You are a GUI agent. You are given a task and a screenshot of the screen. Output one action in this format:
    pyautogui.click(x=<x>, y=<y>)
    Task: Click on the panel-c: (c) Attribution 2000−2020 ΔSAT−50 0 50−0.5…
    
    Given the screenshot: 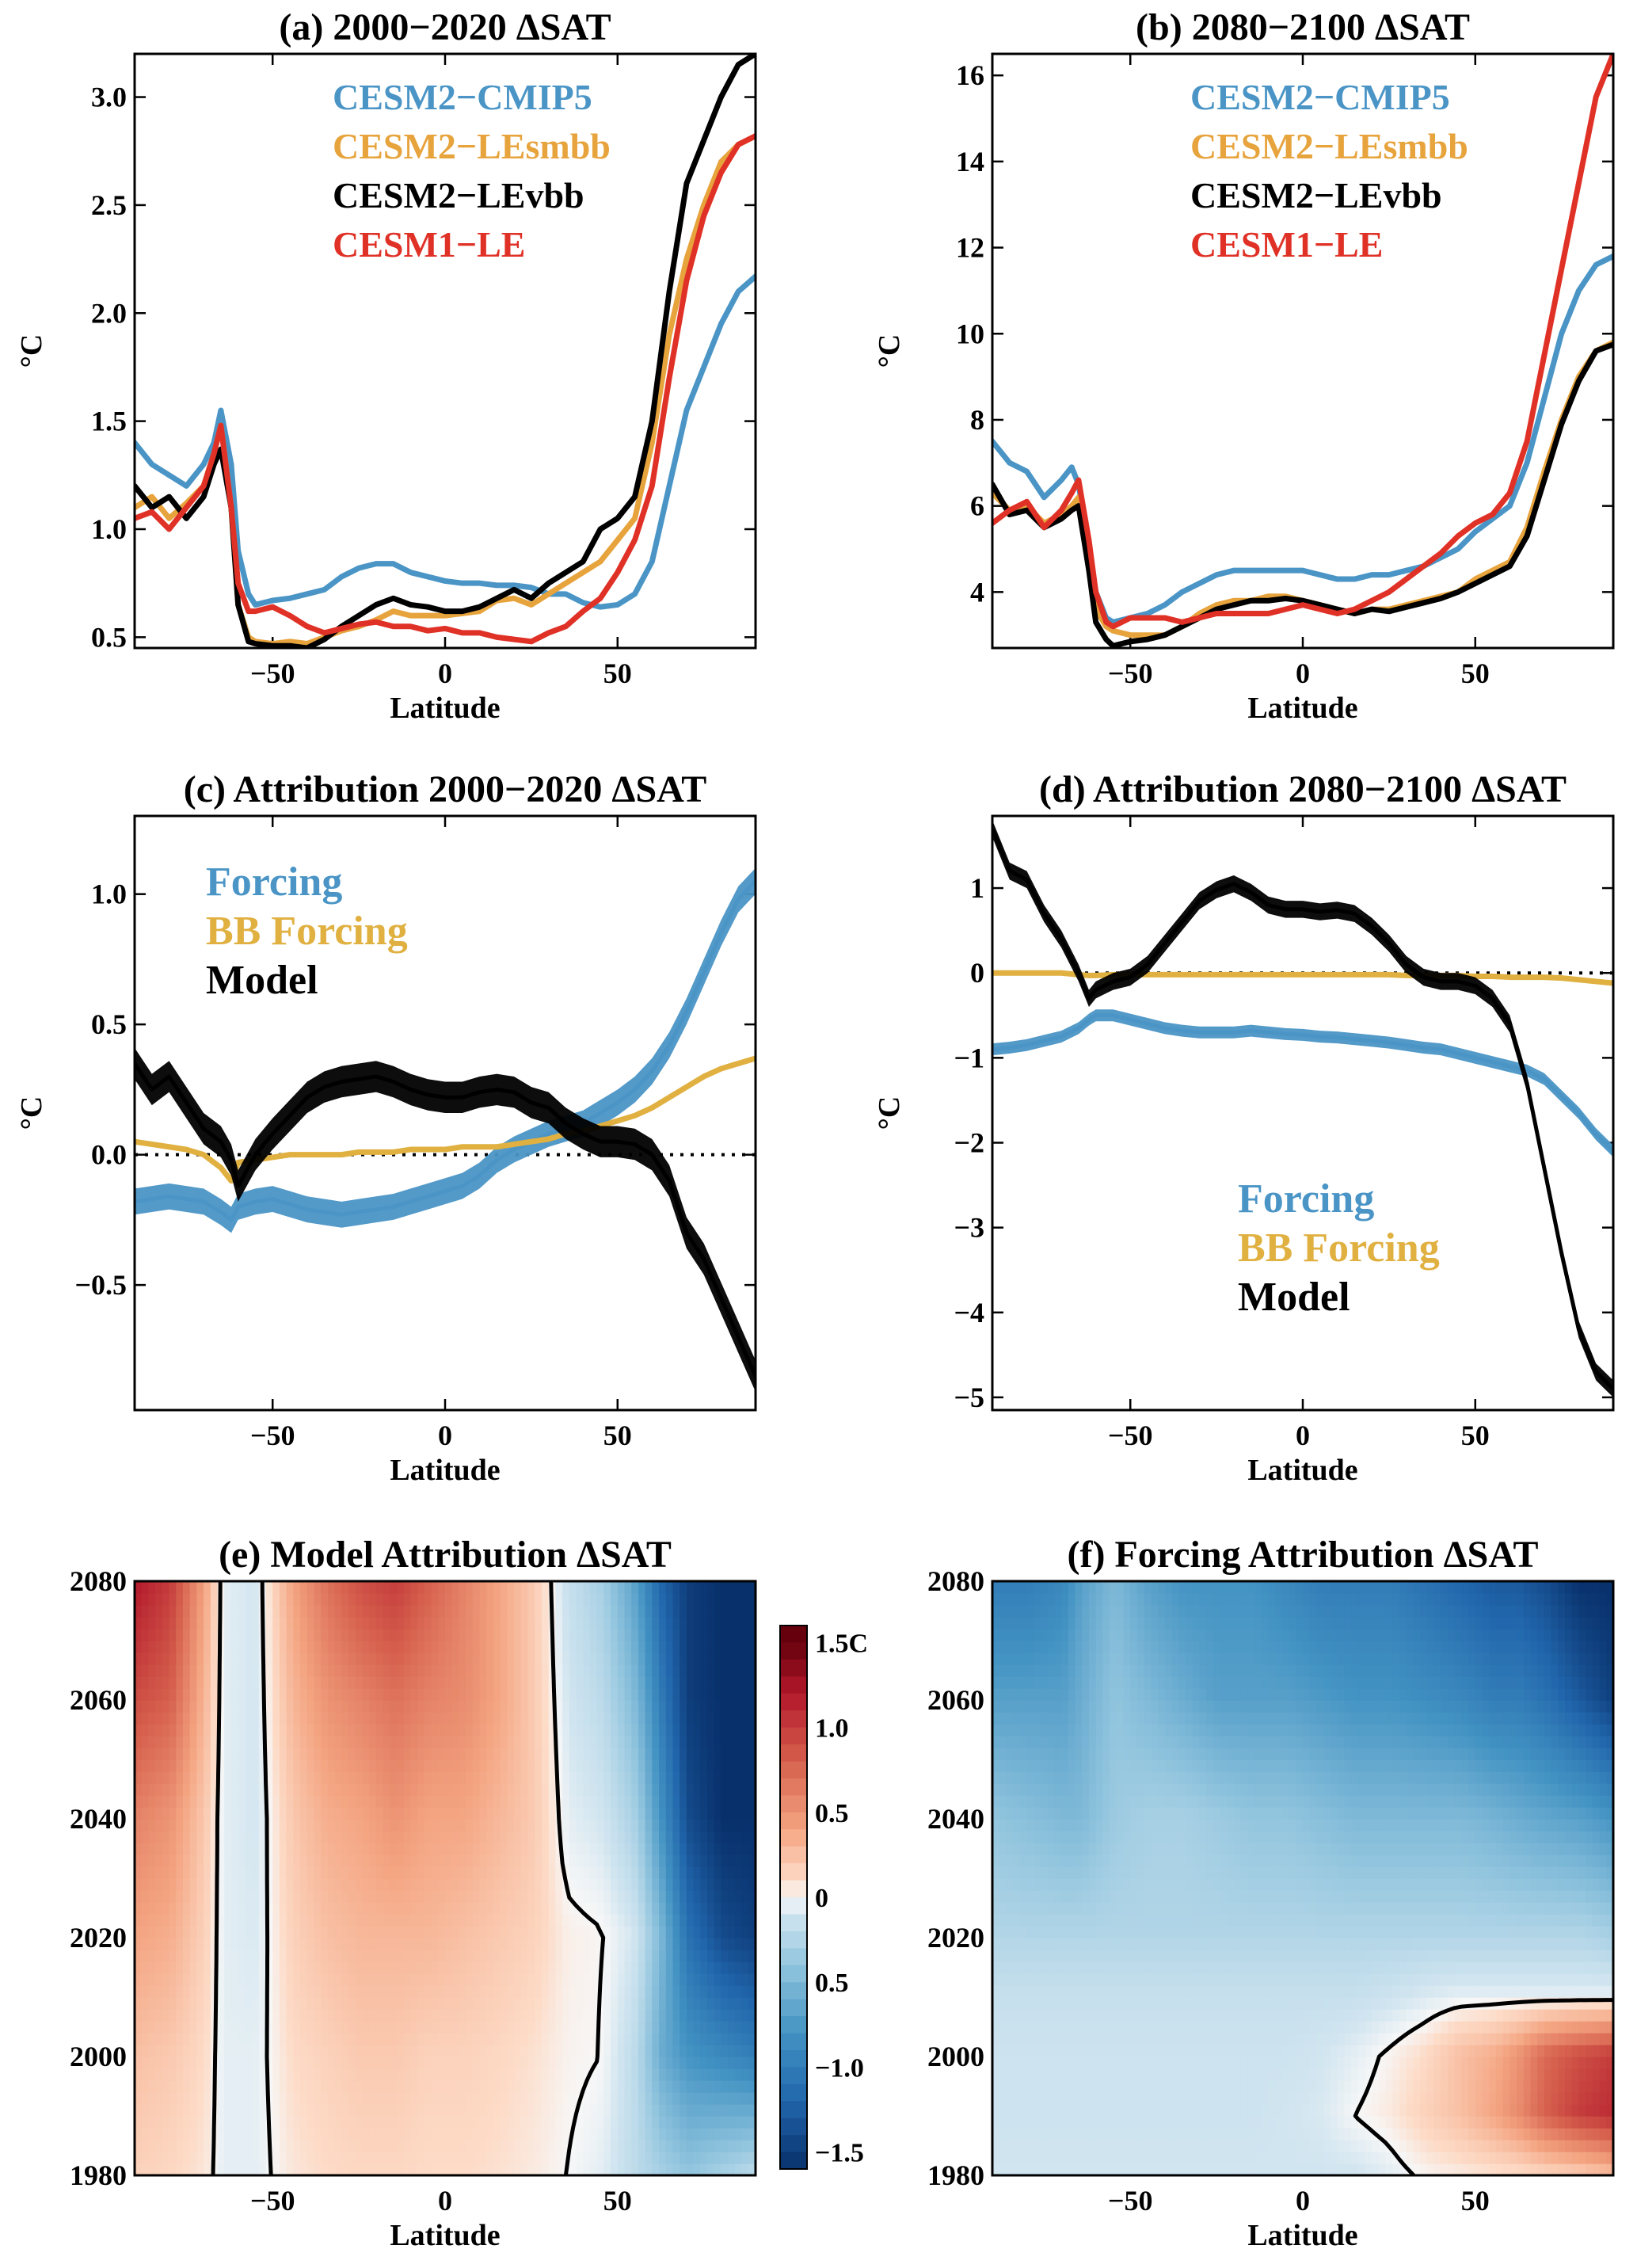 What is the action you would take?
    pyautogui.click(x=386, y=1127)
    